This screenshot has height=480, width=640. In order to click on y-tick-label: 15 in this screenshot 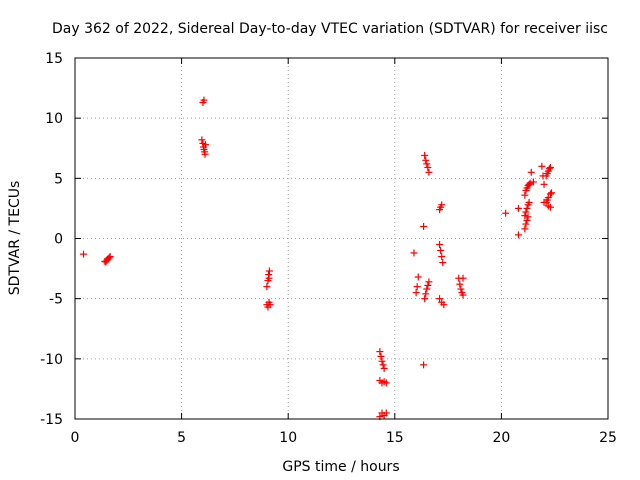, I will do `click(54, 59)`.